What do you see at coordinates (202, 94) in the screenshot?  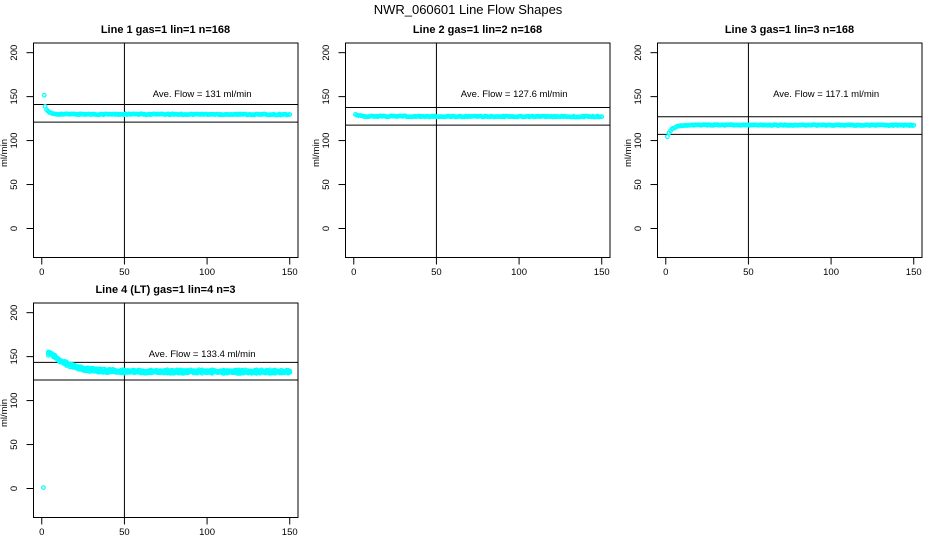 I see `ave-flow-annotation: Ave. Flow = 131 ml/min` at bounding box center [202, 94].